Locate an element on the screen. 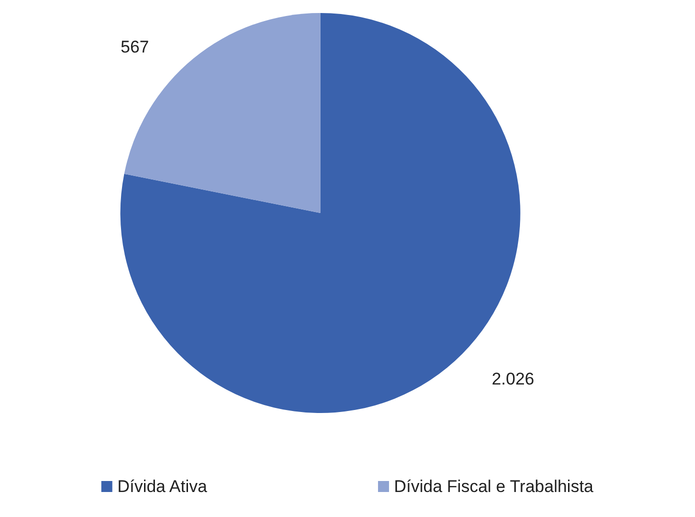 This screenshot has height=517, width=695. legend-label: Dívida Fiscal e Trabalhista is located at coordinates (494, 486).